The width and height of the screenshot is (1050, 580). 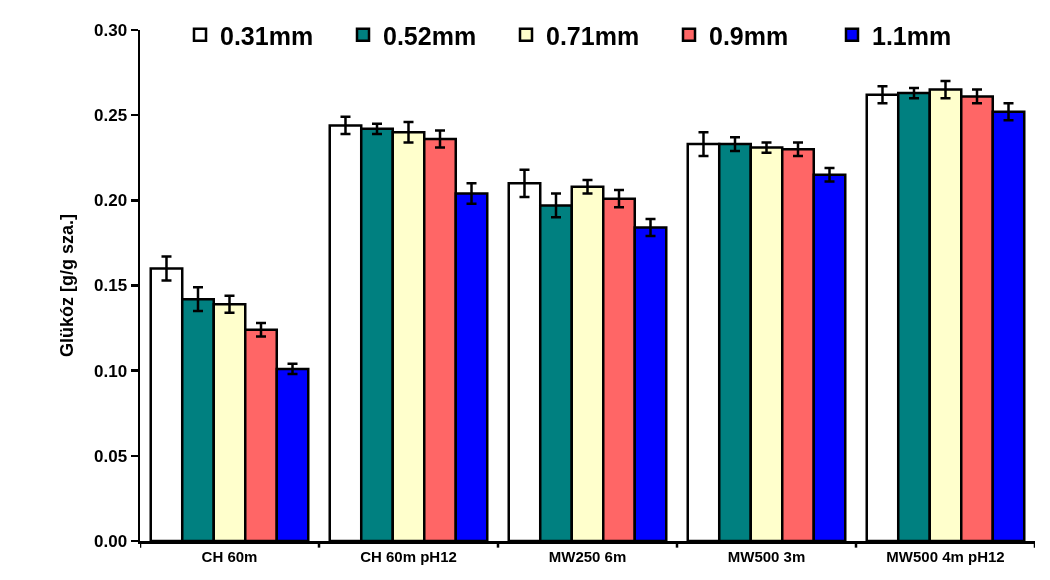 I want to click on x-tick-label: CH 60m, so click(x=229, y=556).